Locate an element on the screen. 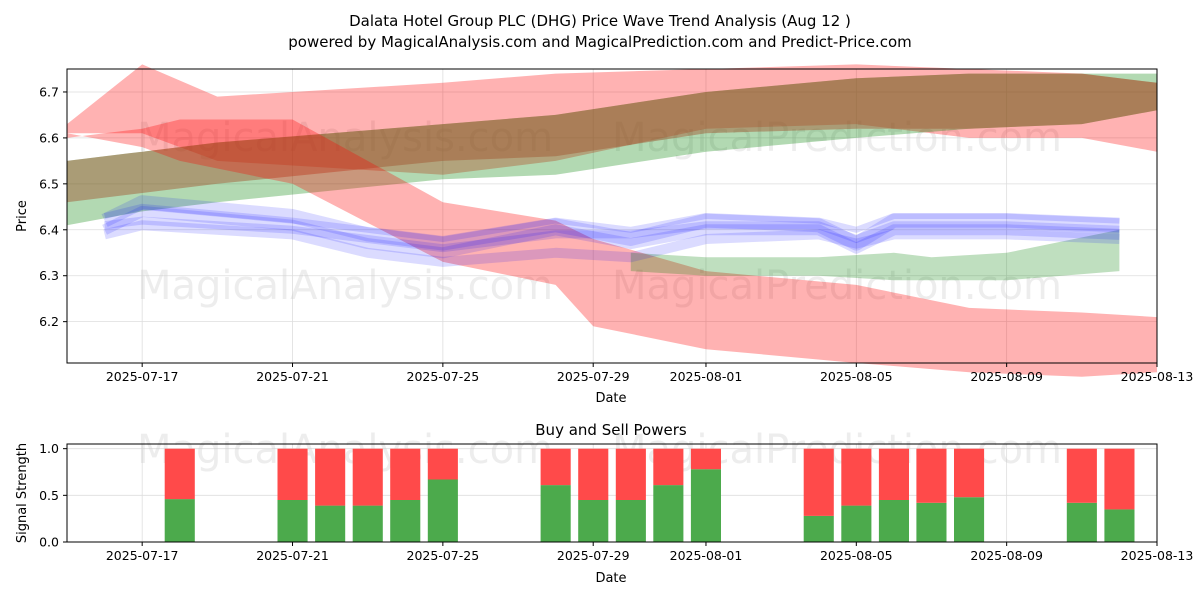 The width and height of the screenshot is (1200, 600). top-y-axis-label: Price is located at coordinates (22, 216).